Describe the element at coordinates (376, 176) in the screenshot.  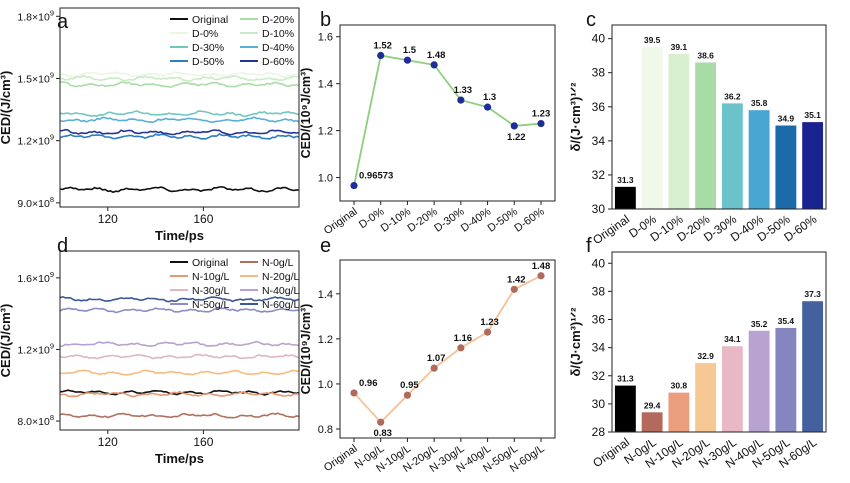
I see `data-label: 0.96573` at that location.